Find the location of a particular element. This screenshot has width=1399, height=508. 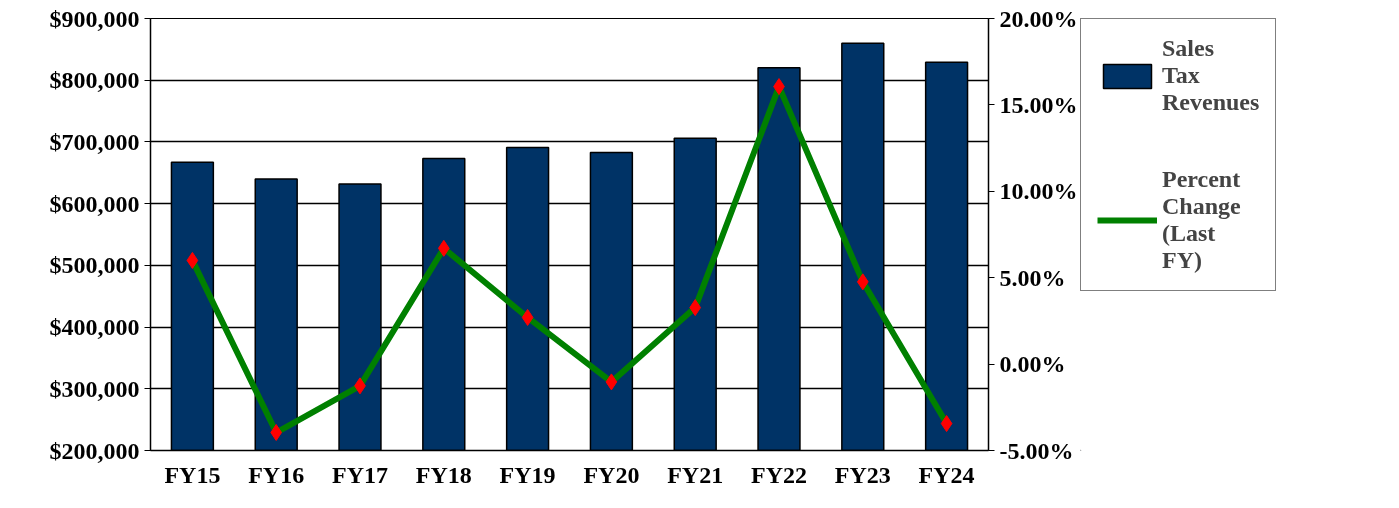

x-tick-label: FY18 is located at coordinates (443, 474).